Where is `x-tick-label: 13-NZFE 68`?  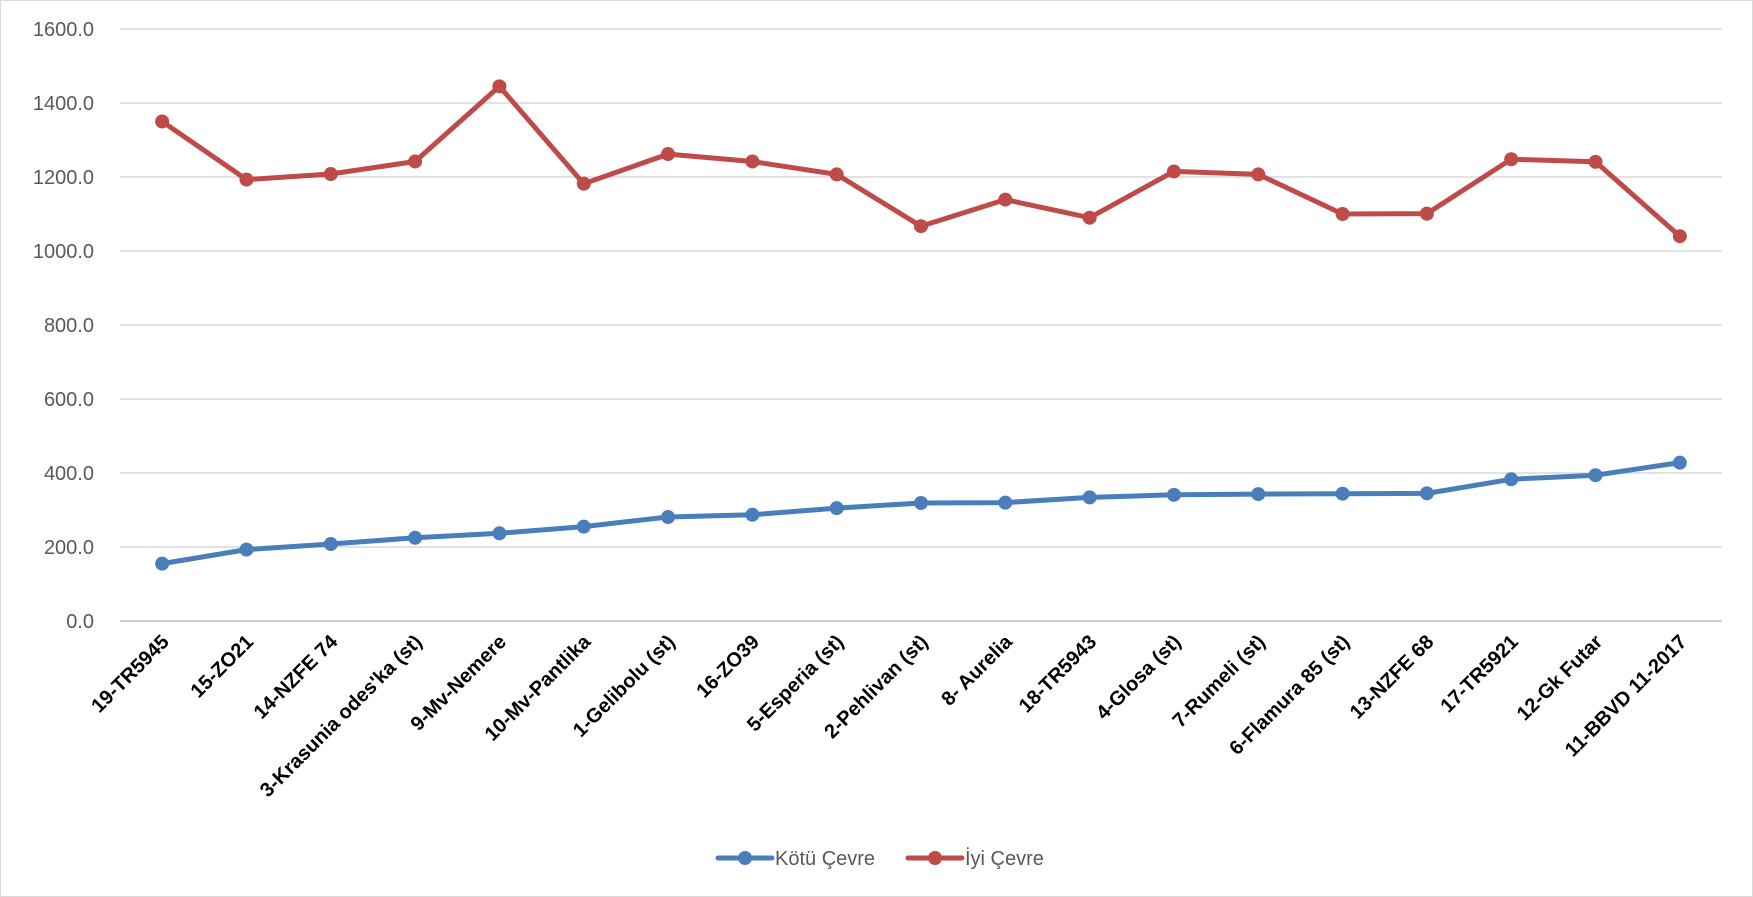
x-tick-label: 13-NZFE 68 is located at coordinates (1392, 677).